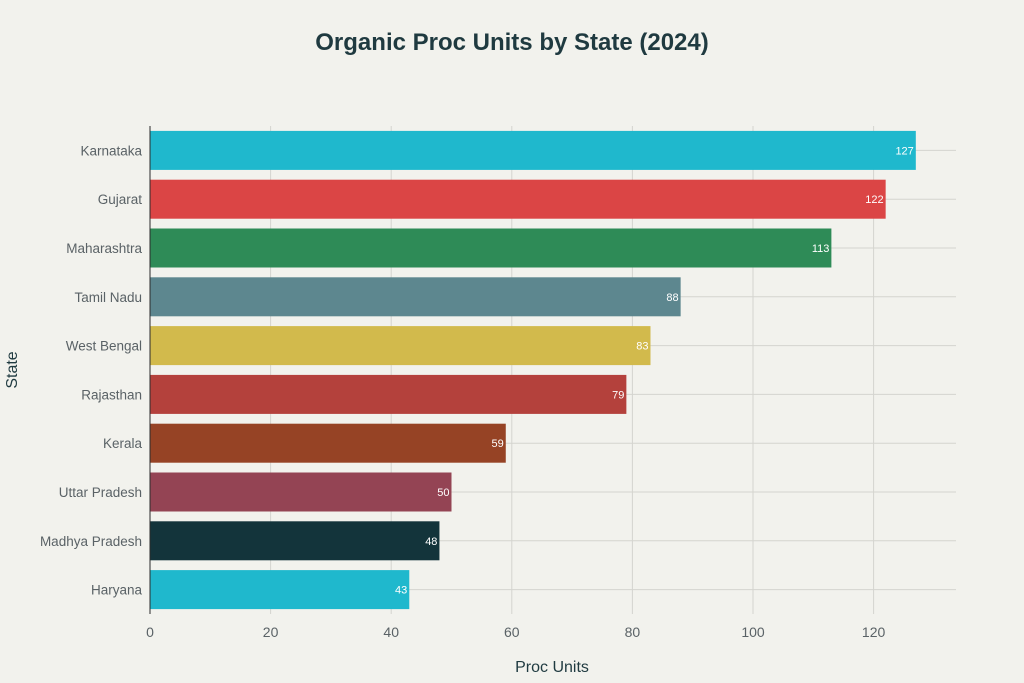 The height and width of the screenshot is (683, 1024). I want to click on x-tick-label: 20, so click(271, 632).